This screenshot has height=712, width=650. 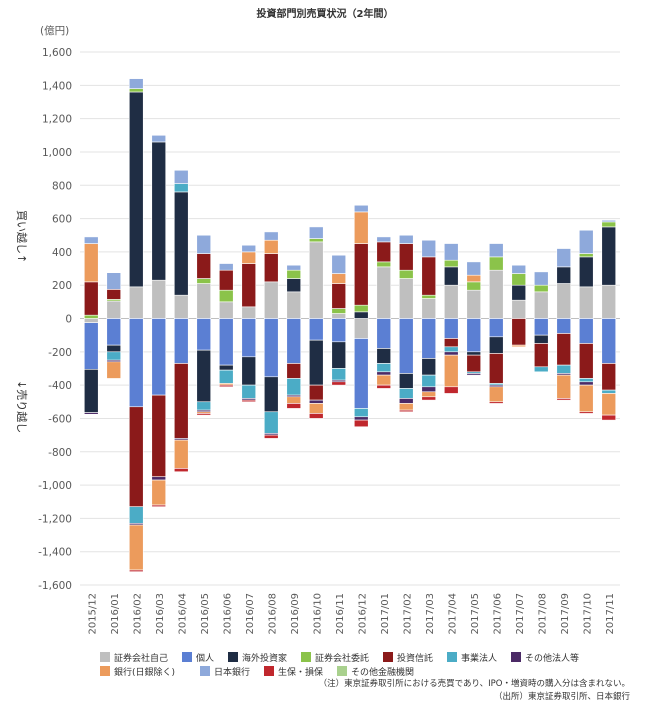 What do you see at coordinates (62, 253) in the screenshot?
I see `y-tick-label: 400` at bounding box center [62, 253].